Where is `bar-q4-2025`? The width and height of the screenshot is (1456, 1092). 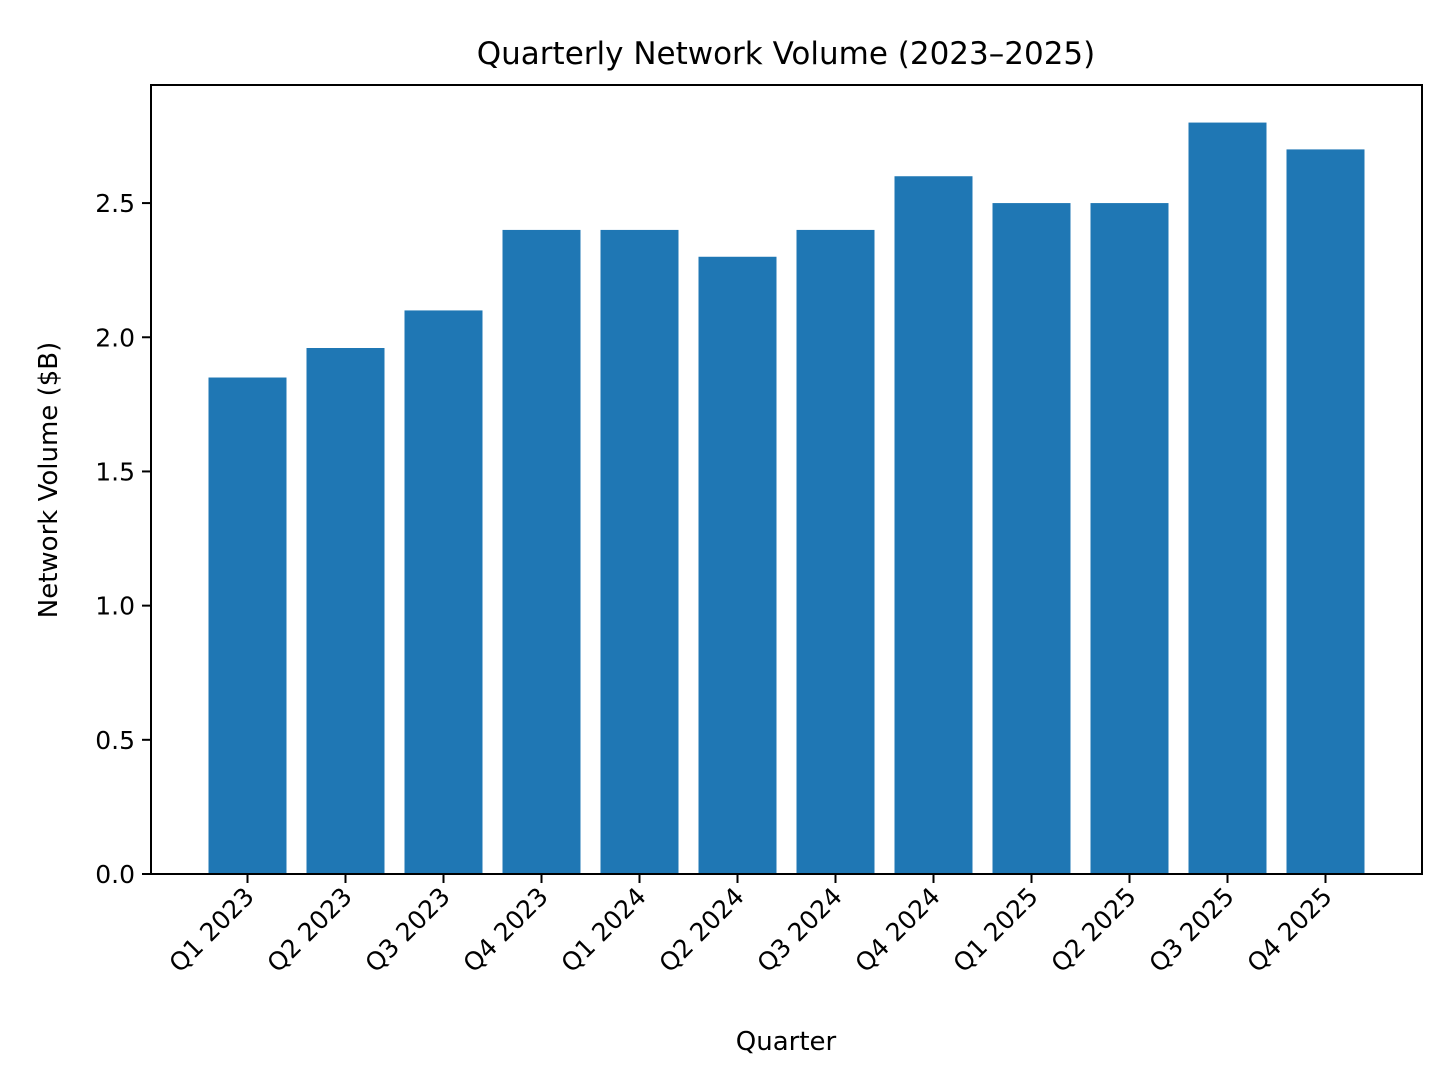
bar-q4-2025 is located at coordinates (1325, 511).